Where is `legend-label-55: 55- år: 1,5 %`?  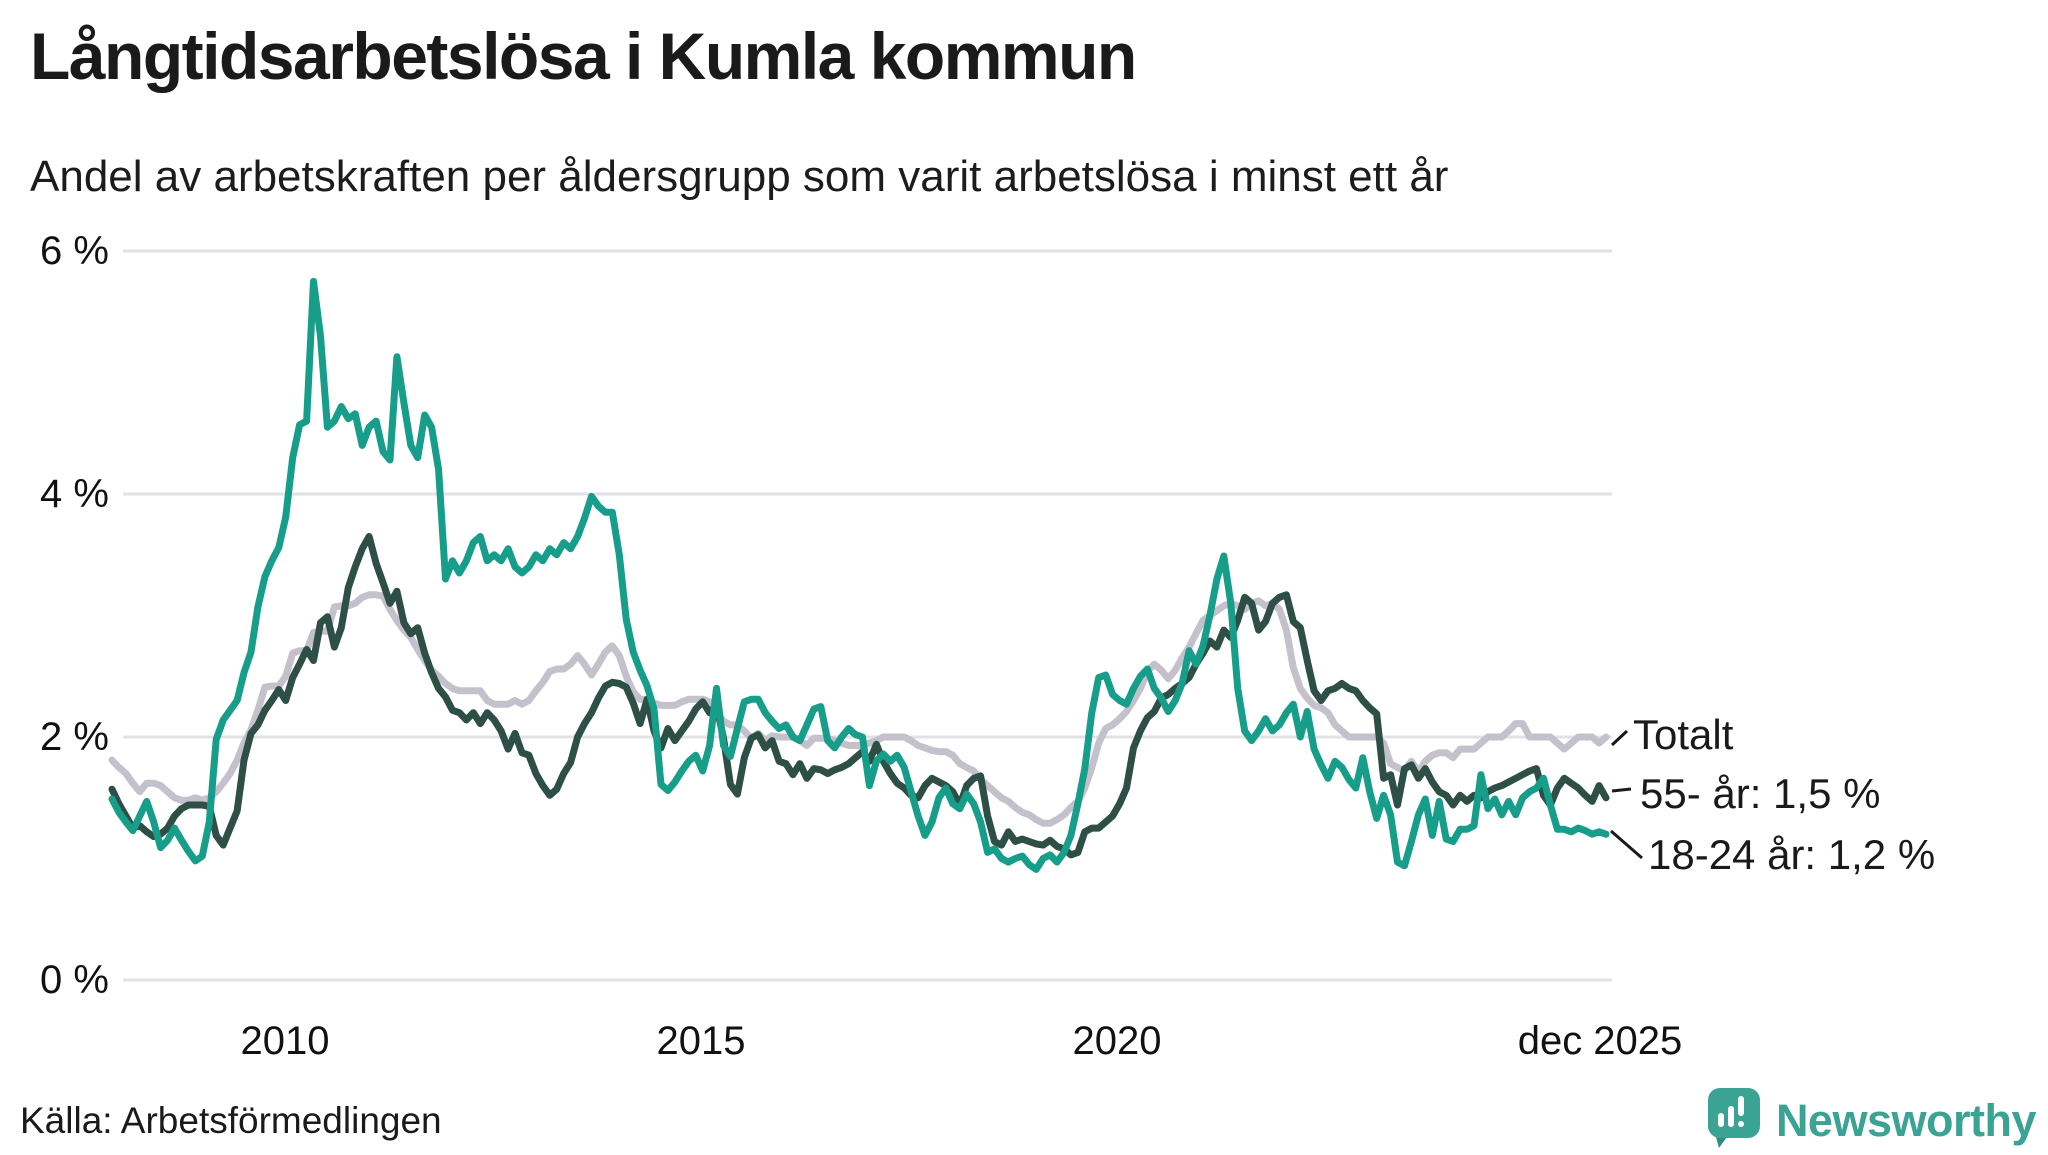 legend-label-55: 55- år: 1,5 % is located at coordinates (1760, 793).